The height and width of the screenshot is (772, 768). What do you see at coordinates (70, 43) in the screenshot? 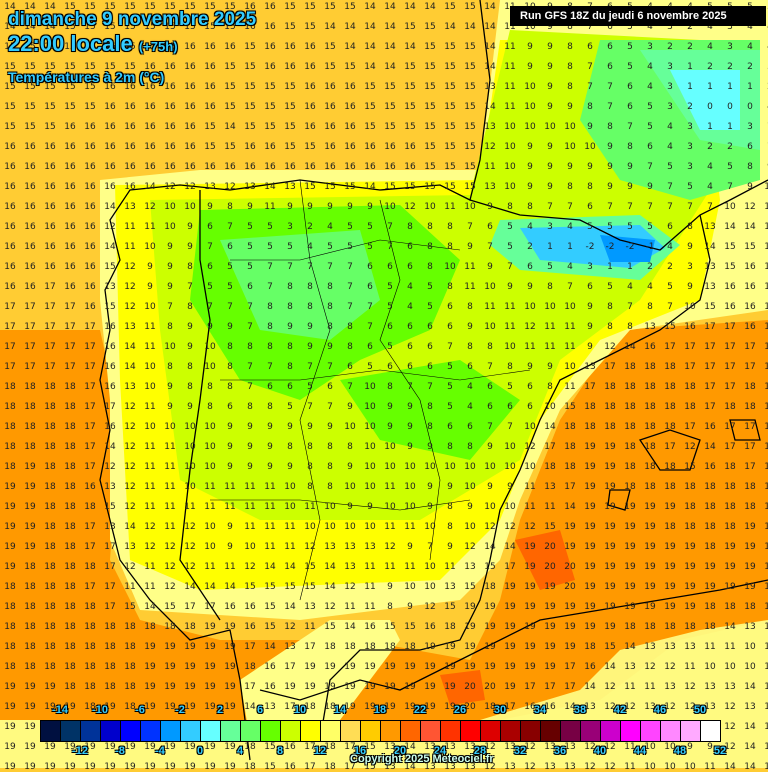
I see `forecast-local-time: 22:00 locale` at bounding box center [70, 43].